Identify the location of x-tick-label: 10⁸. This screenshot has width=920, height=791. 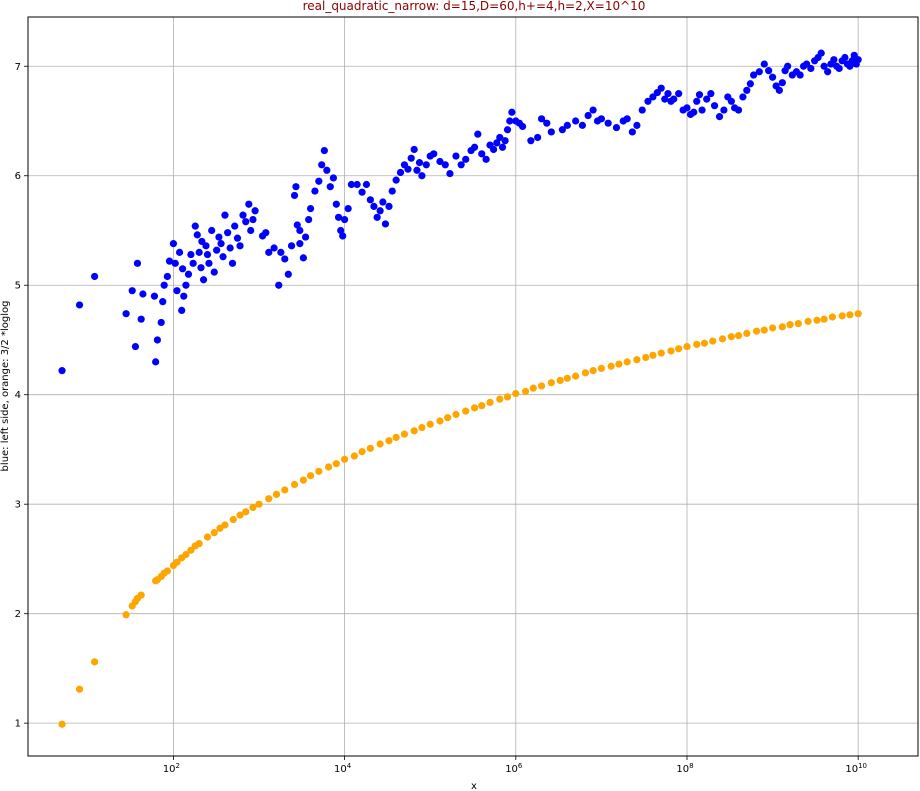
(684, 768).